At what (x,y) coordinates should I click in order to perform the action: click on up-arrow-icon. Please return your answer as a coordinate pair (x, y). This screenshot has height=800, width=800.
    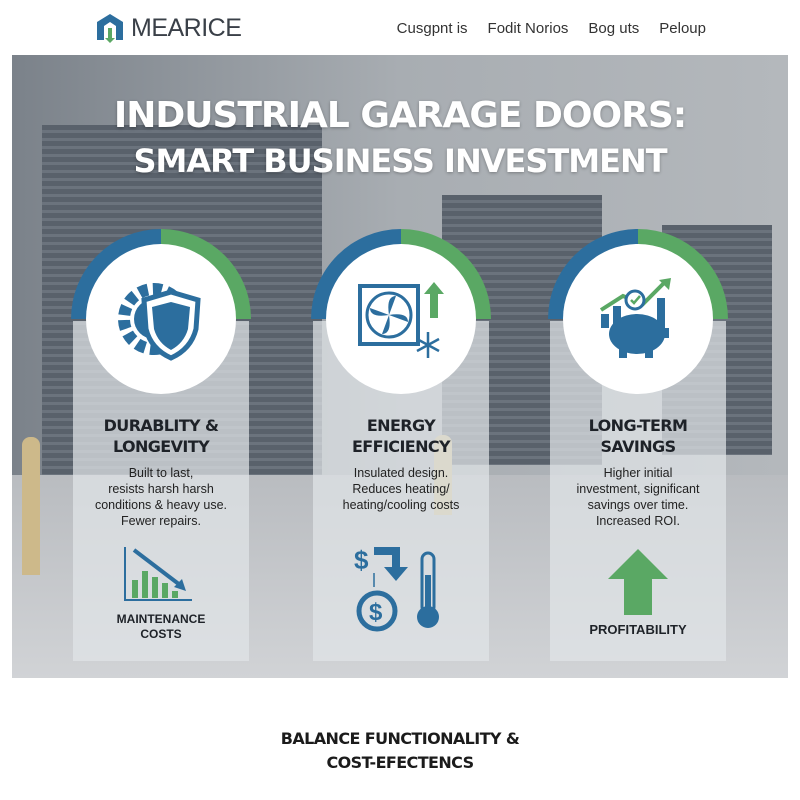
    Looking at the image, I should click on (638, 582).